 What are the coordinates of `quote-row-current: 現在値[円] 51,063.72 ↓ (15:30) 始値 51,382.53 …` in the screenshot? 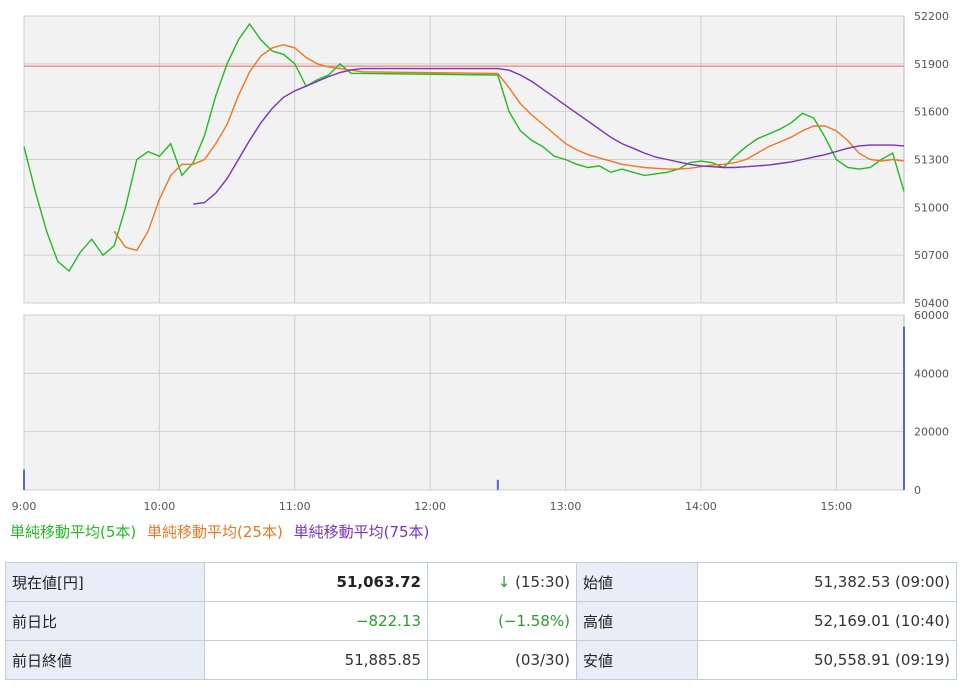 It's located at (481, 582).